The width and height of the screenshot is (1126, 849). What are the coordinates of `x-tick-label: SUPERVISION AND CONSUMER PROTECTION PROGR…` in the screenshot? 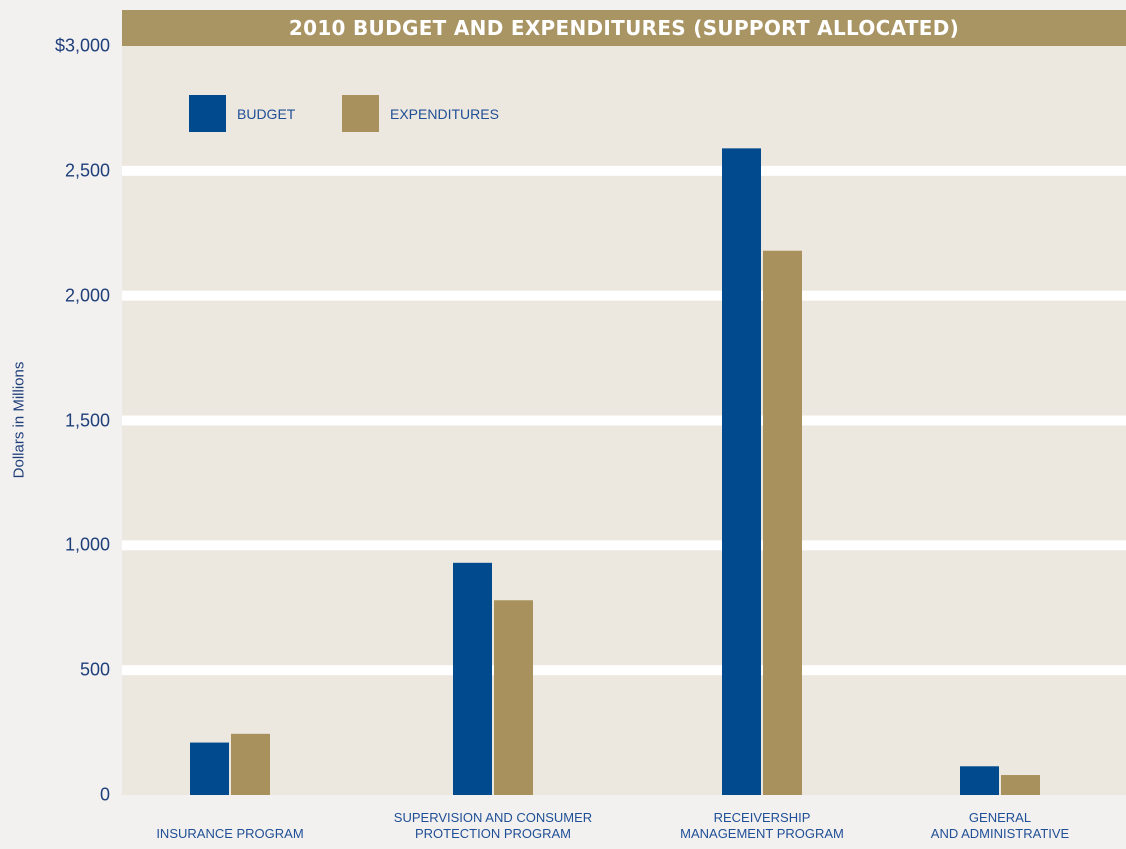 It's located at (493, 825).